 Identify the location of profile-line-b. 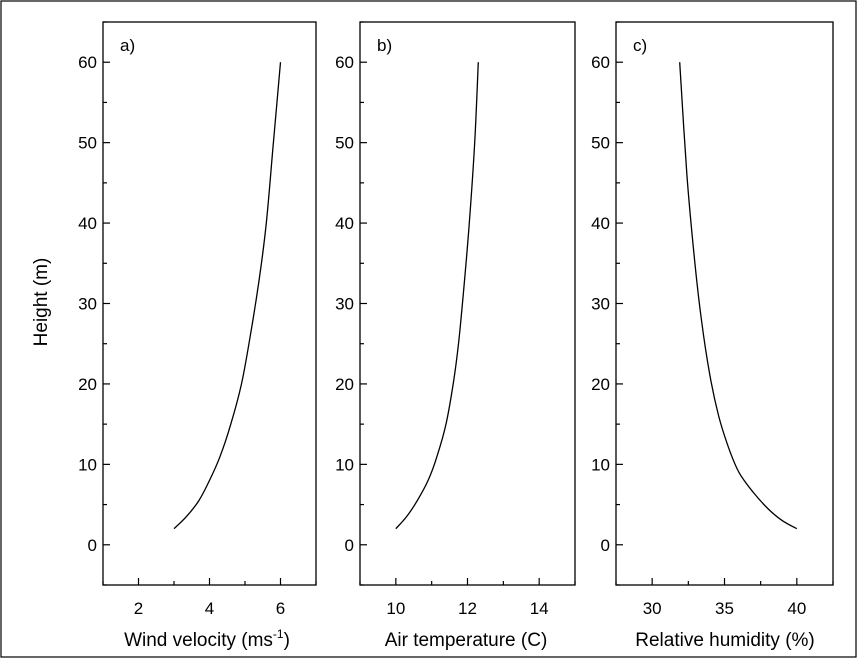
(437, 296).